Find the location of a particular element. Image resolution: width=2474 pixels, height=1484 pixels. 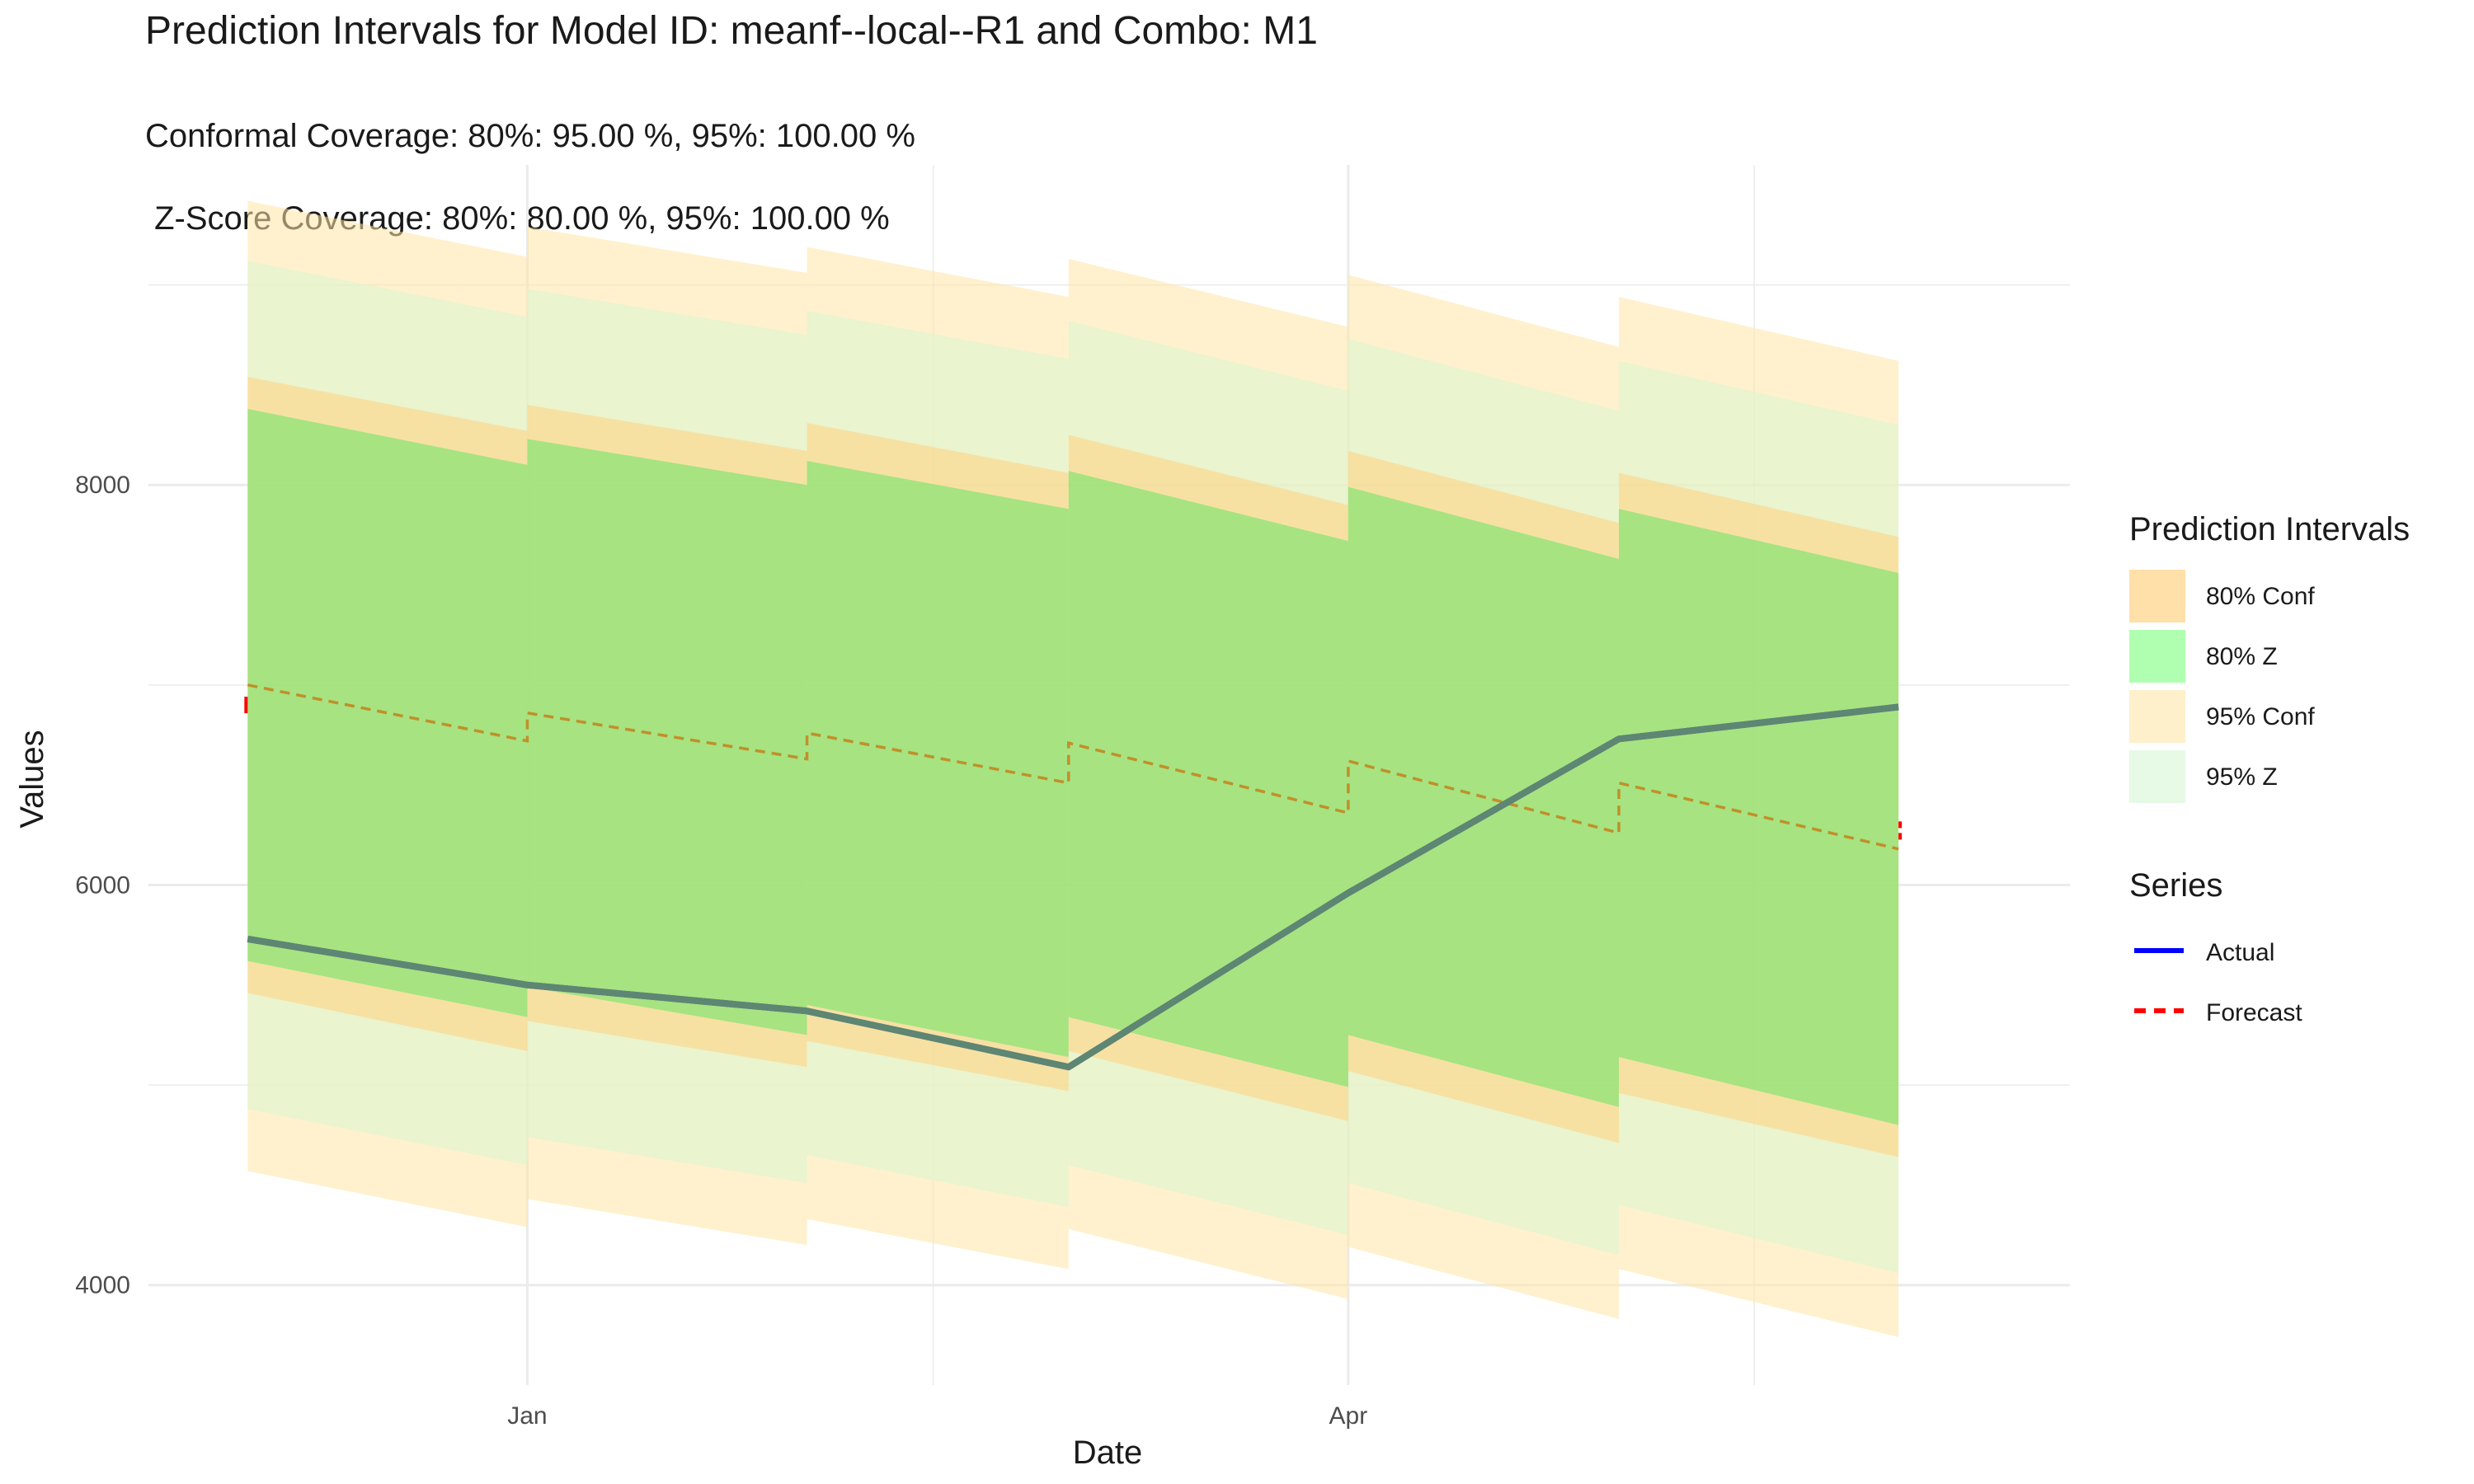

legend-label: Actual is located at coordinates (2240, 952).